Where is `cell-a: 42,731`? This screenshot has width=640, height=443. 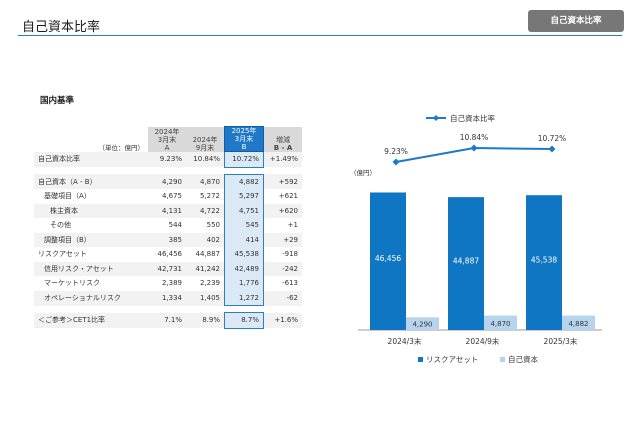 cell-a: 42,731 is located at coordinates (167, 268).